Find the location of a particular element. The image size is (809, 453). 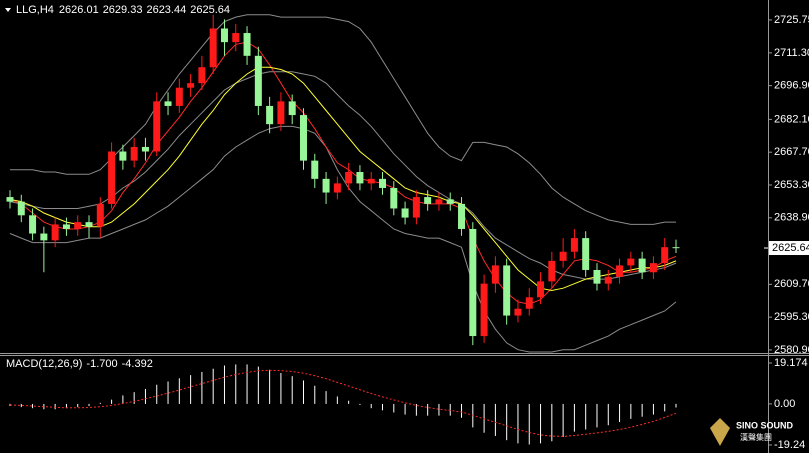

macd-value: -1.700 is located at coordinates (101, 364).